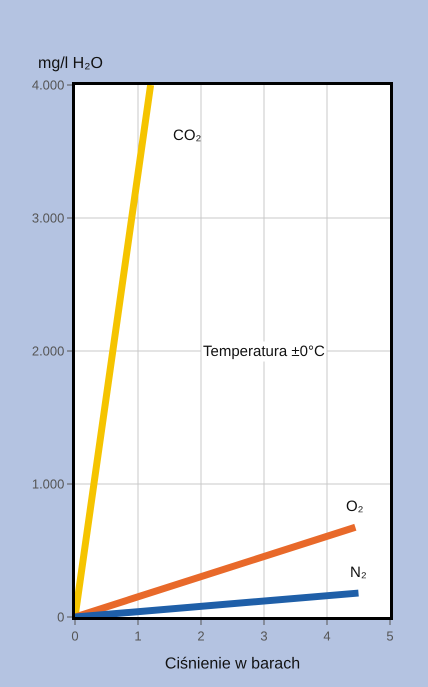 This screenshot has width=428, height=687. I want to click on x-tick-label: 3, so click(264, 636).